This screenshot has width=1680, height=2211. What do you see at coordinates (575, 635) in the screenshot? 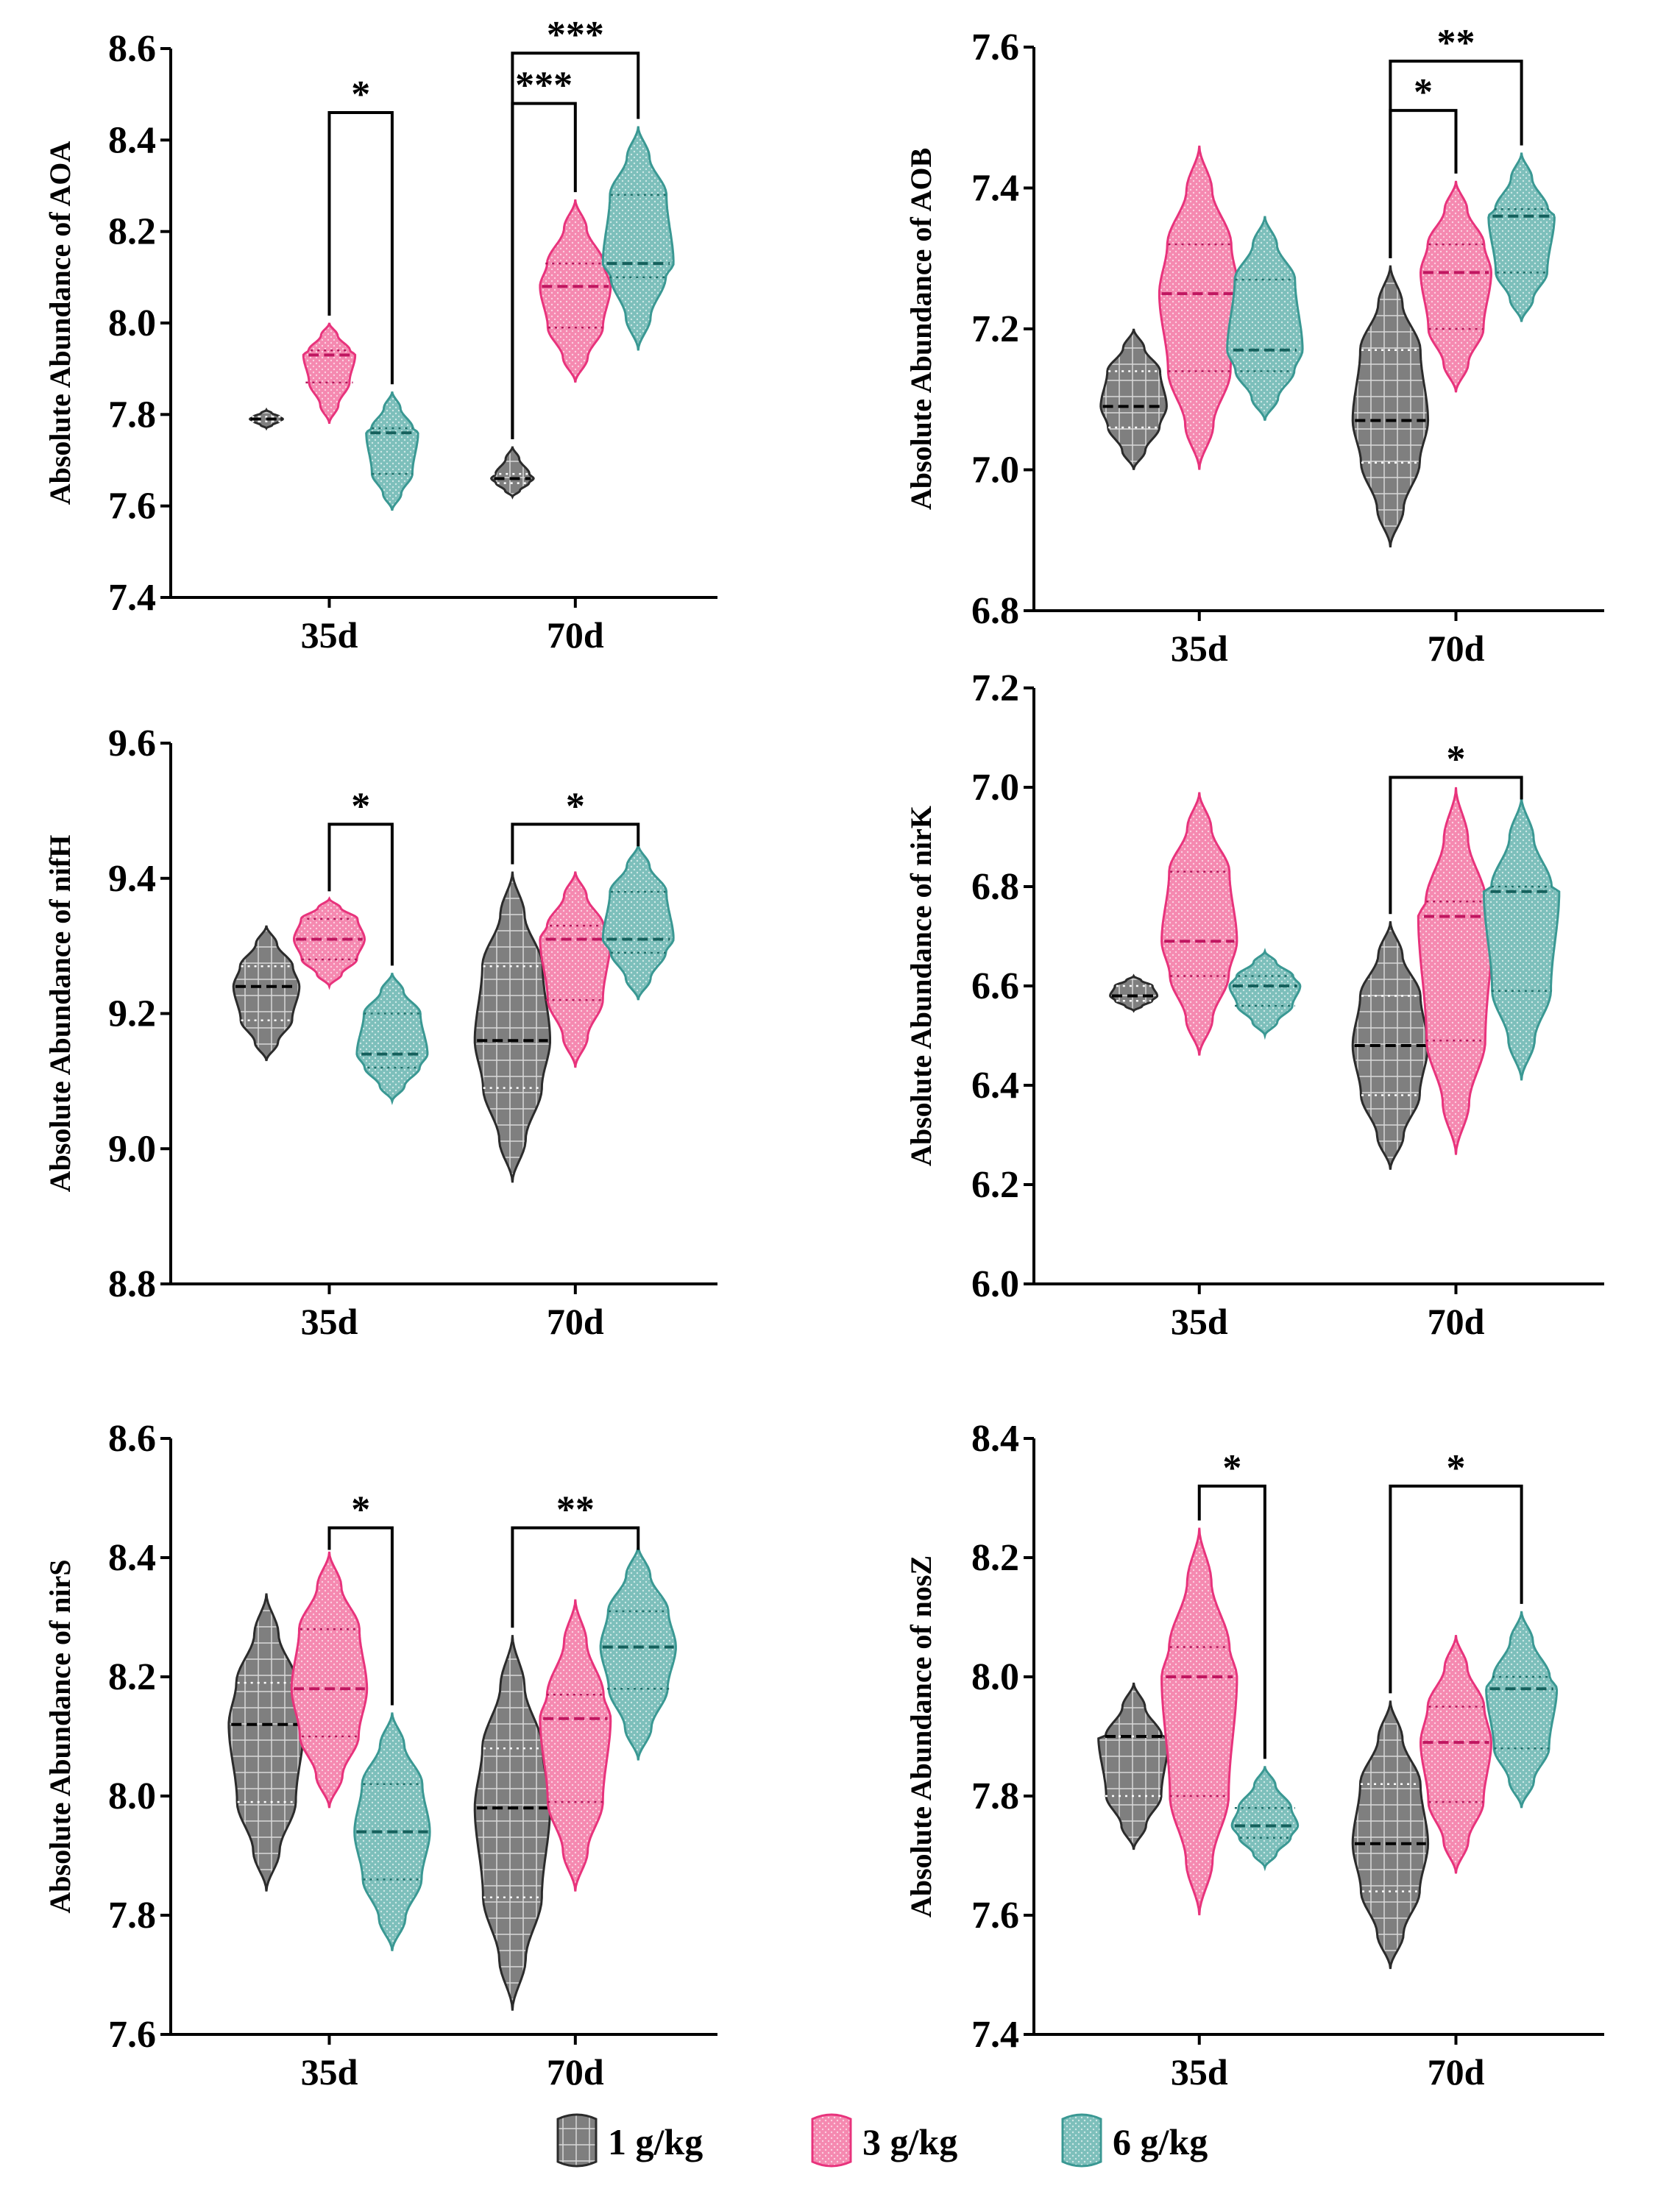
I see `aoa-x-tick-label-70d: 70d` at bounding box center [575, 635].